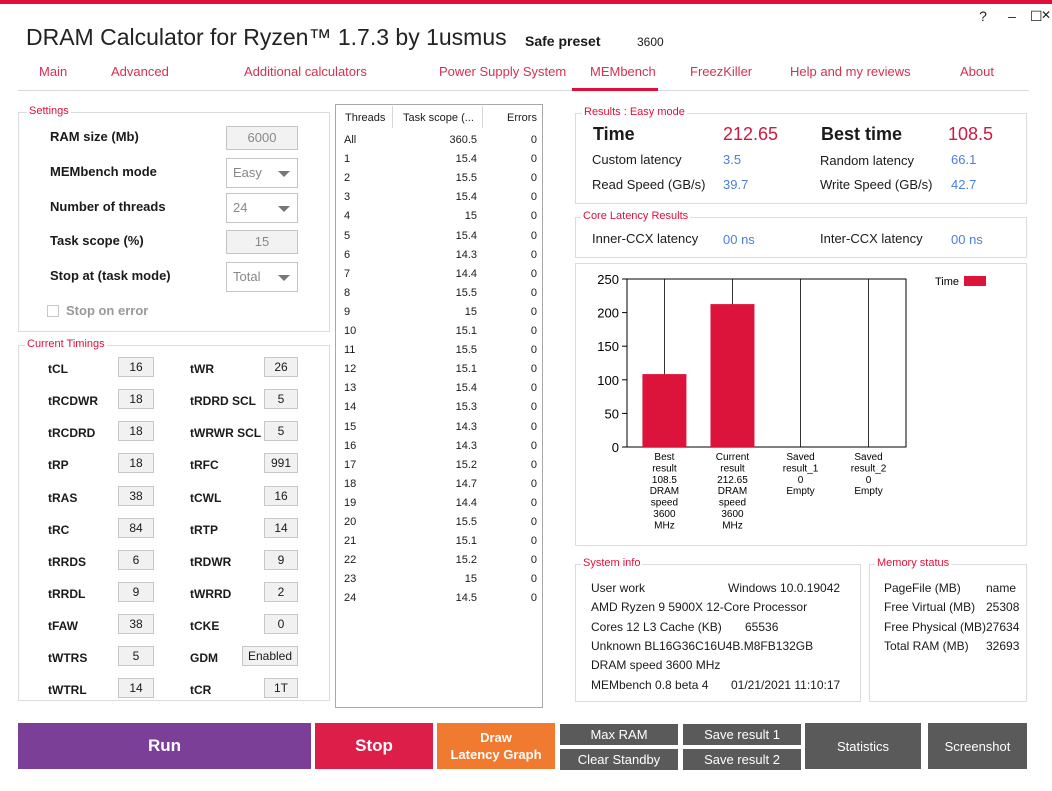 Image resolution: width=1052 pixels, height=791 pixels. Describe the element at coordinates (350, 140) in the screenshot. I see `table-row-thread: All` at that location.